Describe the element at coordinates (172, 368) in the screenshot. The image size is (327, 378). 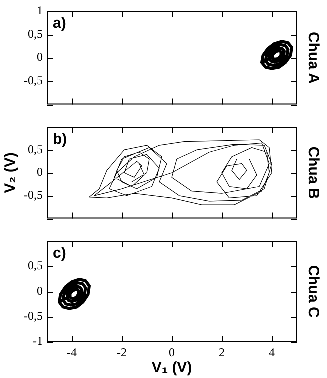
I see `x-axis-title: V₁ (V)` at that location.